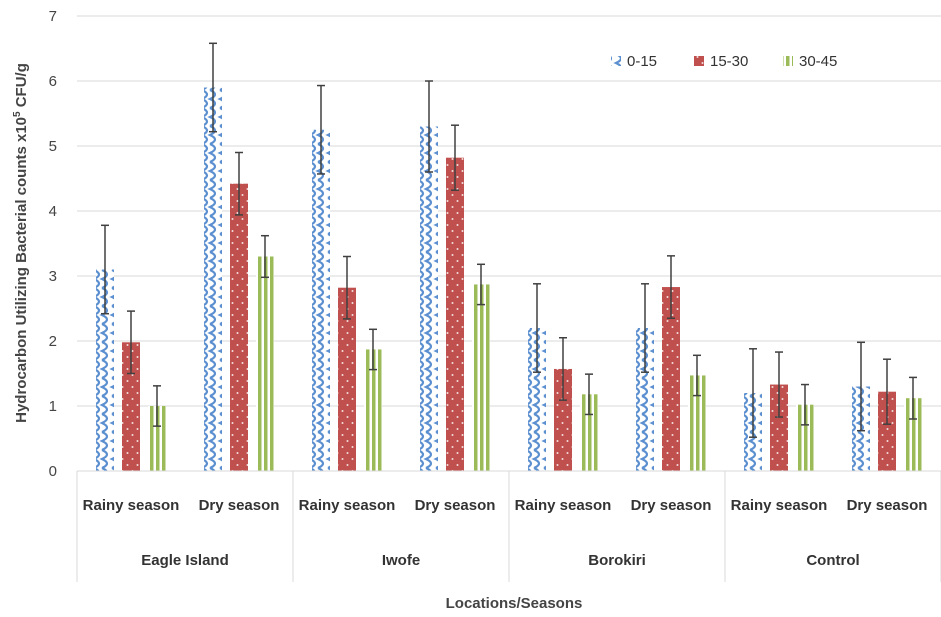 Image resolution: width=941 pixels, height=617 pixels. I want to click on y-tick-label: 3, so click(53, 276).